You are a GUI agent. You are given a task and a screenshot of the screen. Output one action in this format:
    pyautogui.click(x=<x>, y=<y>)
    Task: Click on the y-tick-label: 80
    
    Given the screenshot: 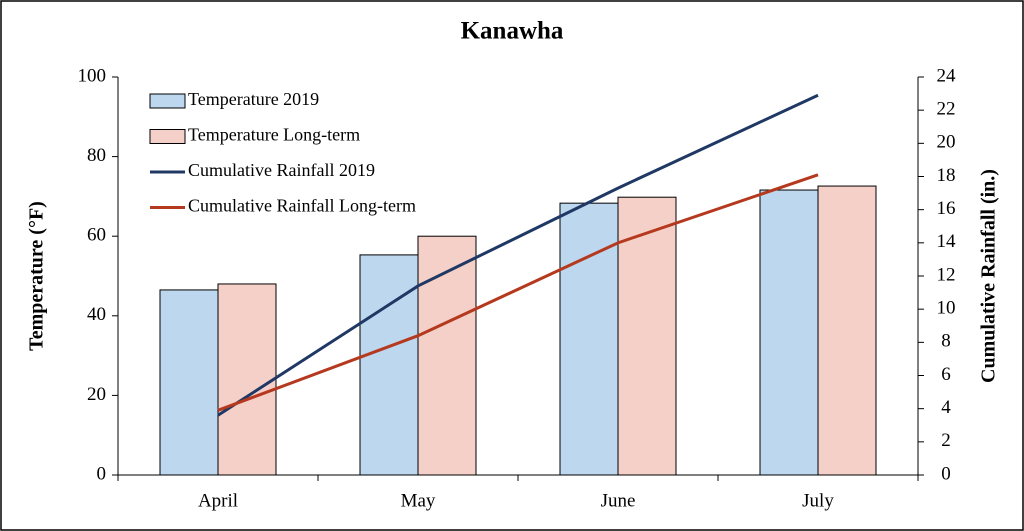 What is the action you would take?
    pyautogui.click(x=96, y=155)
    